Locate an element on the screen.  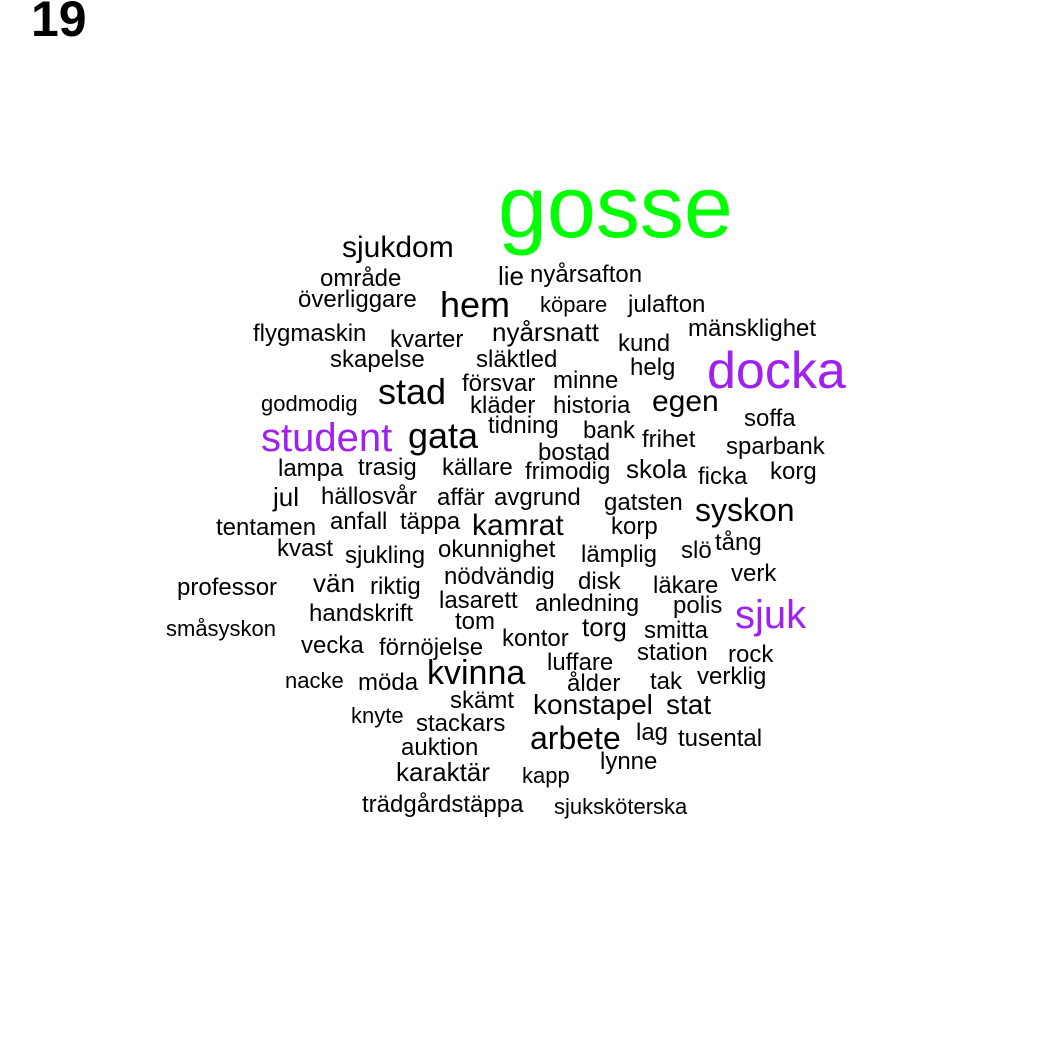
cloud-word: slö is located at coordinates (696, 550).